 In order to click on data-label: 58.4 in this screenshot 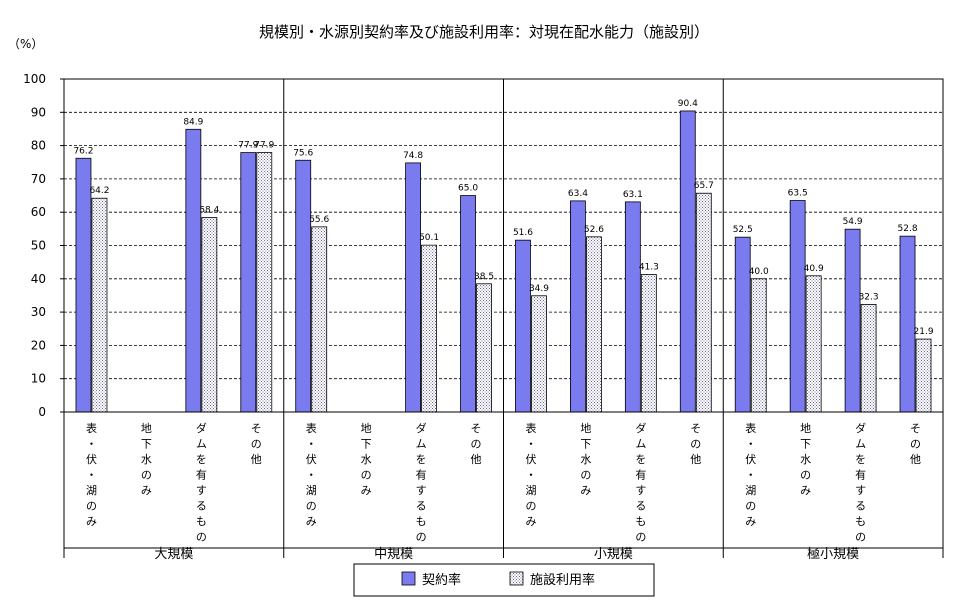, I will do `click(209, 211)`.